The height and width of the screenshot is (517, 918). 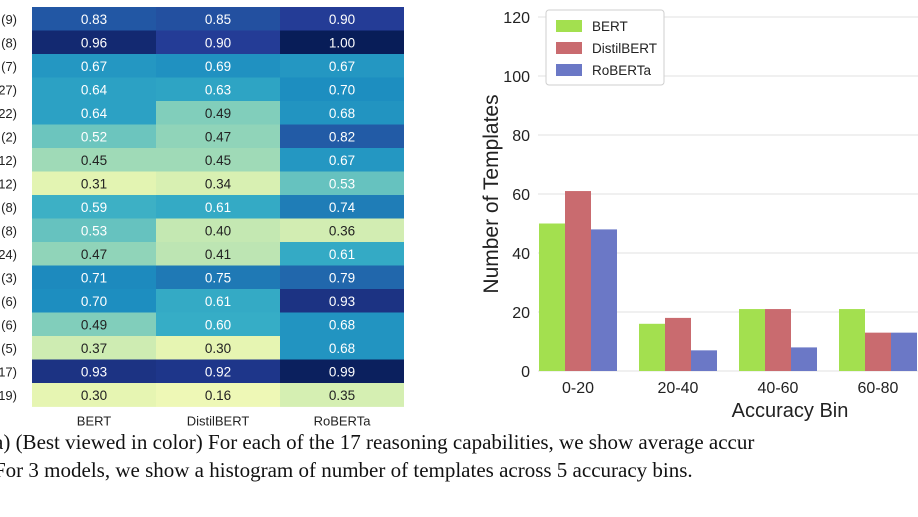 I want to click on heatmap-row-label: 27), so click(x=8, y=89).